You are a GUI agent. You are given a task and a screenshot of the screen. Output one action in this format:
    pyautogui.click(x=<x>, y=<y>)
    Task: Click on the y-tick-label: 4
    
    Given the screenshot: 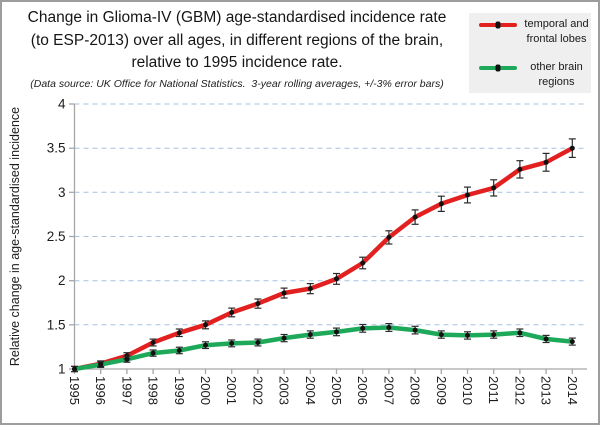 What is the action you would take?
    pyautogui.click(x=62, y=104)
    